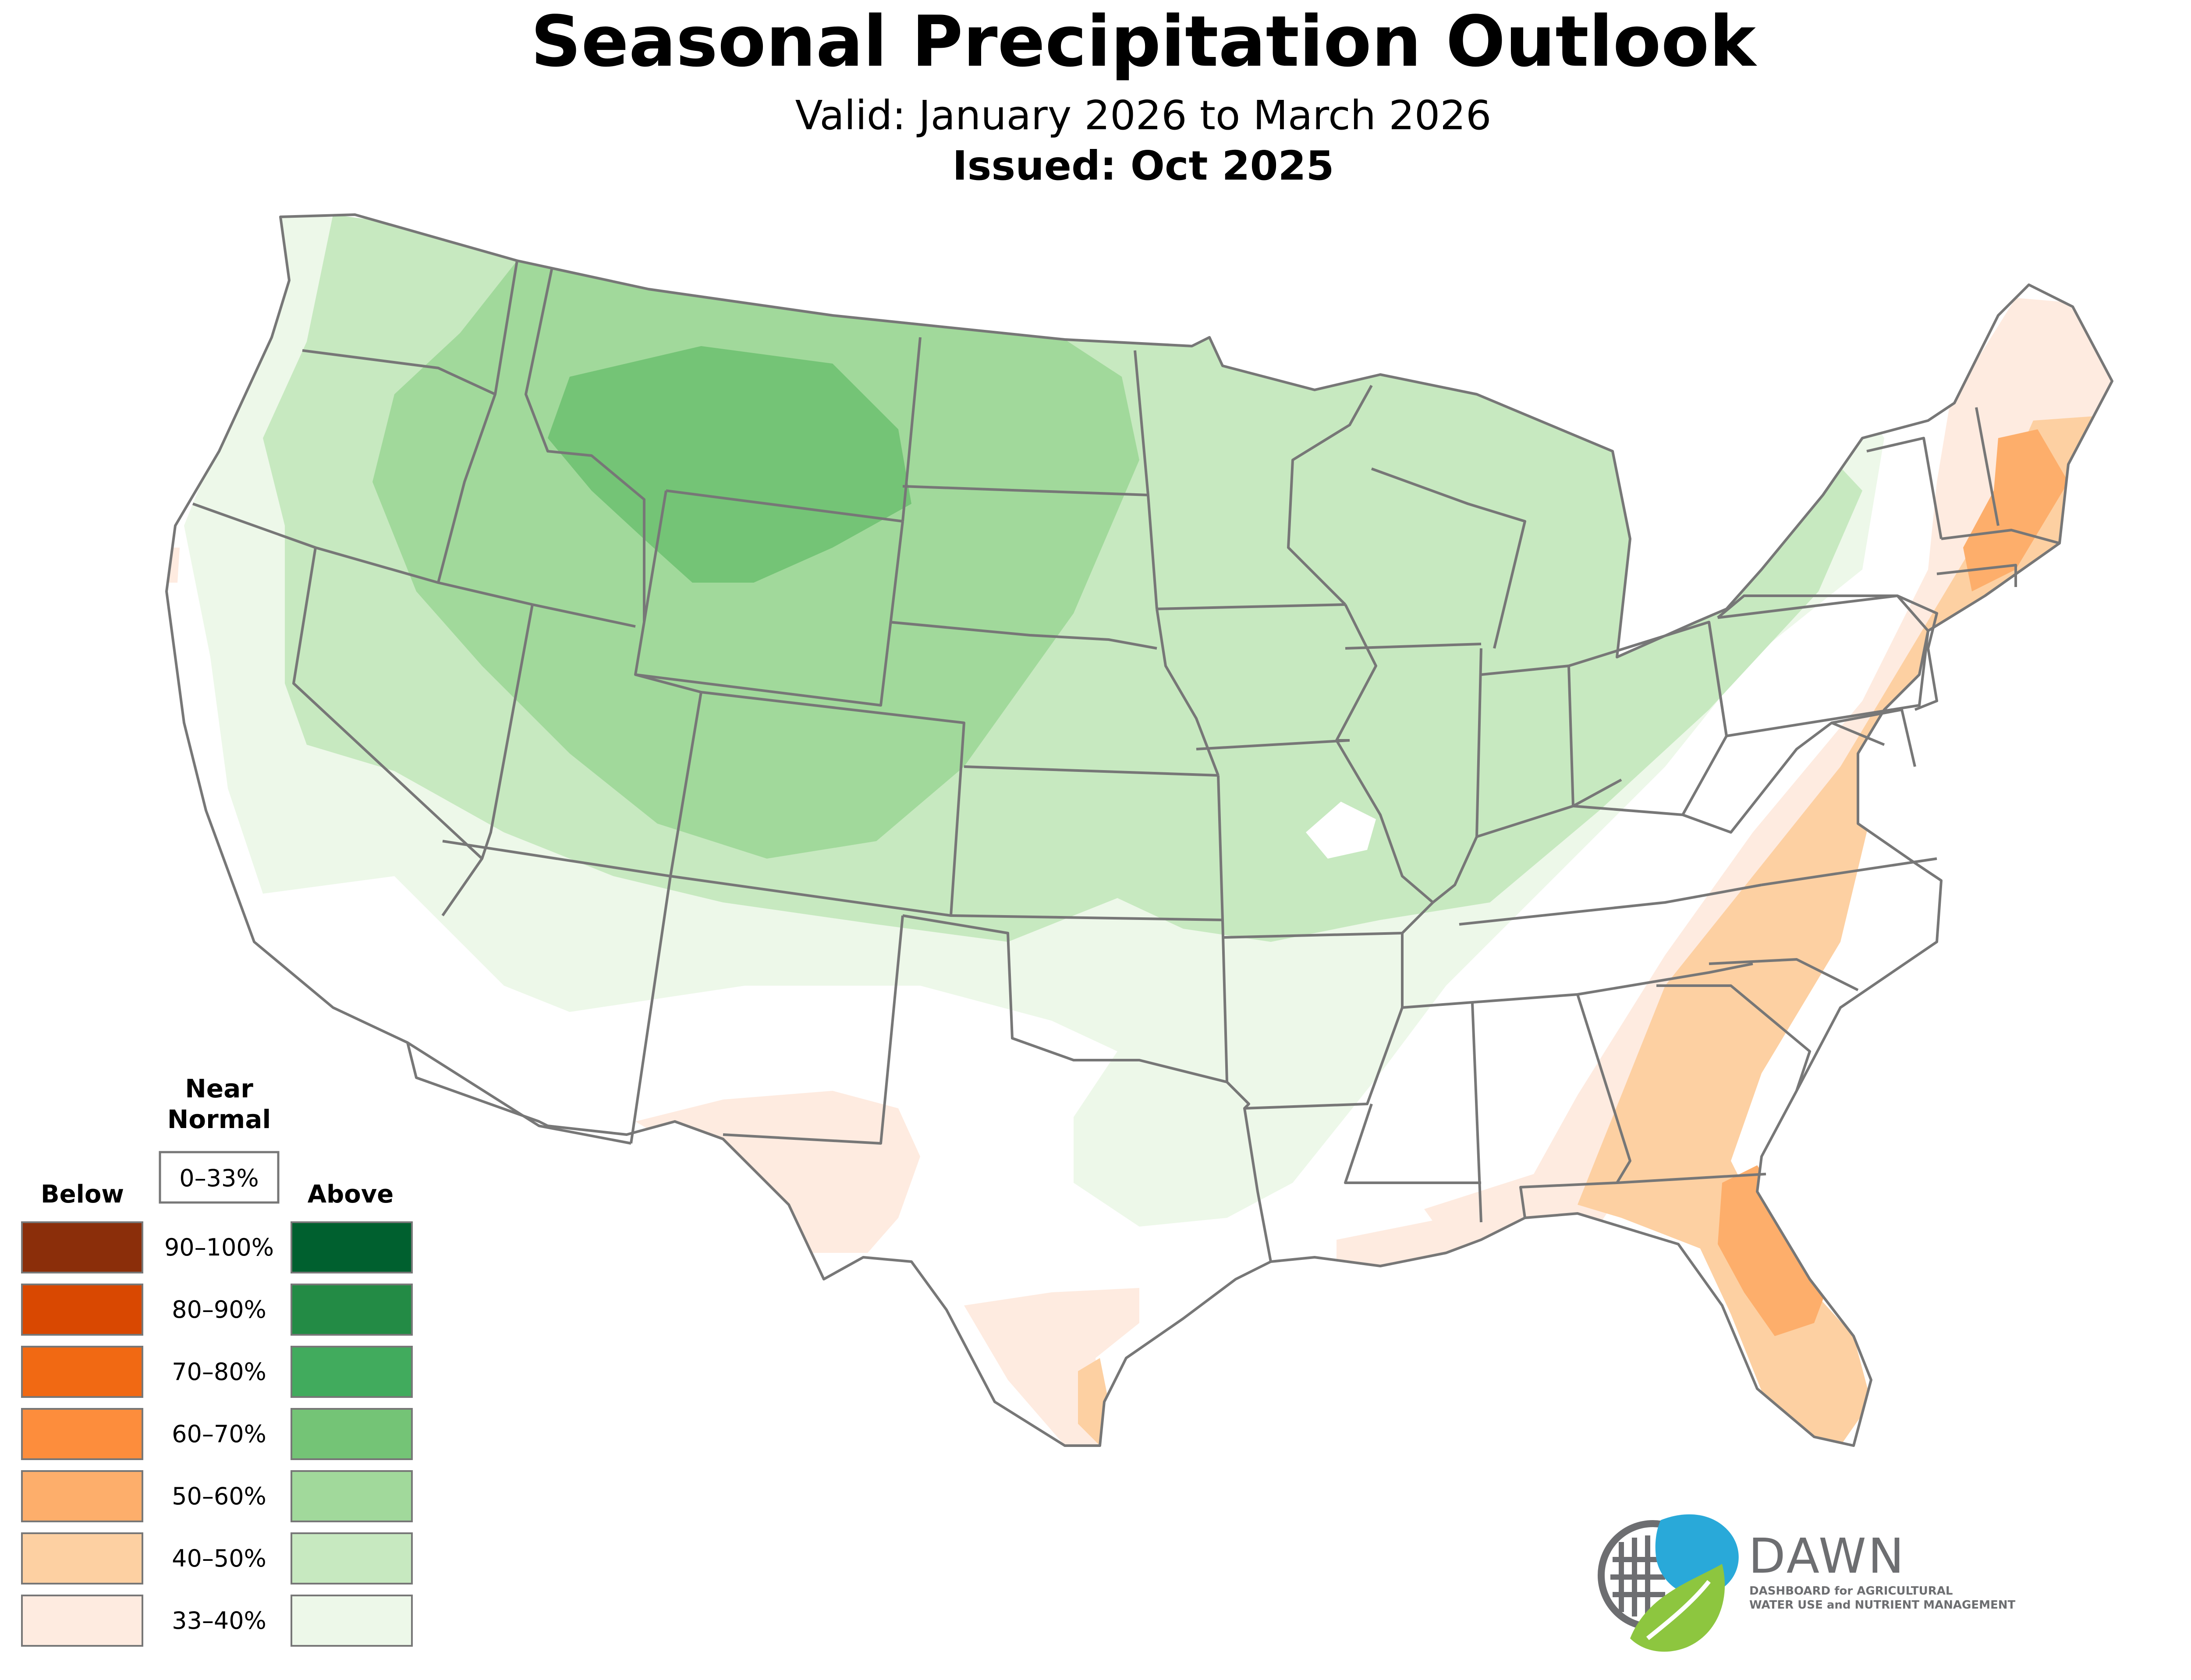 This screenshot has width=2191, height=1680. Describe the element at coordinates (1549, 808) in the screenshot. I see `ky-north-border` at that location.